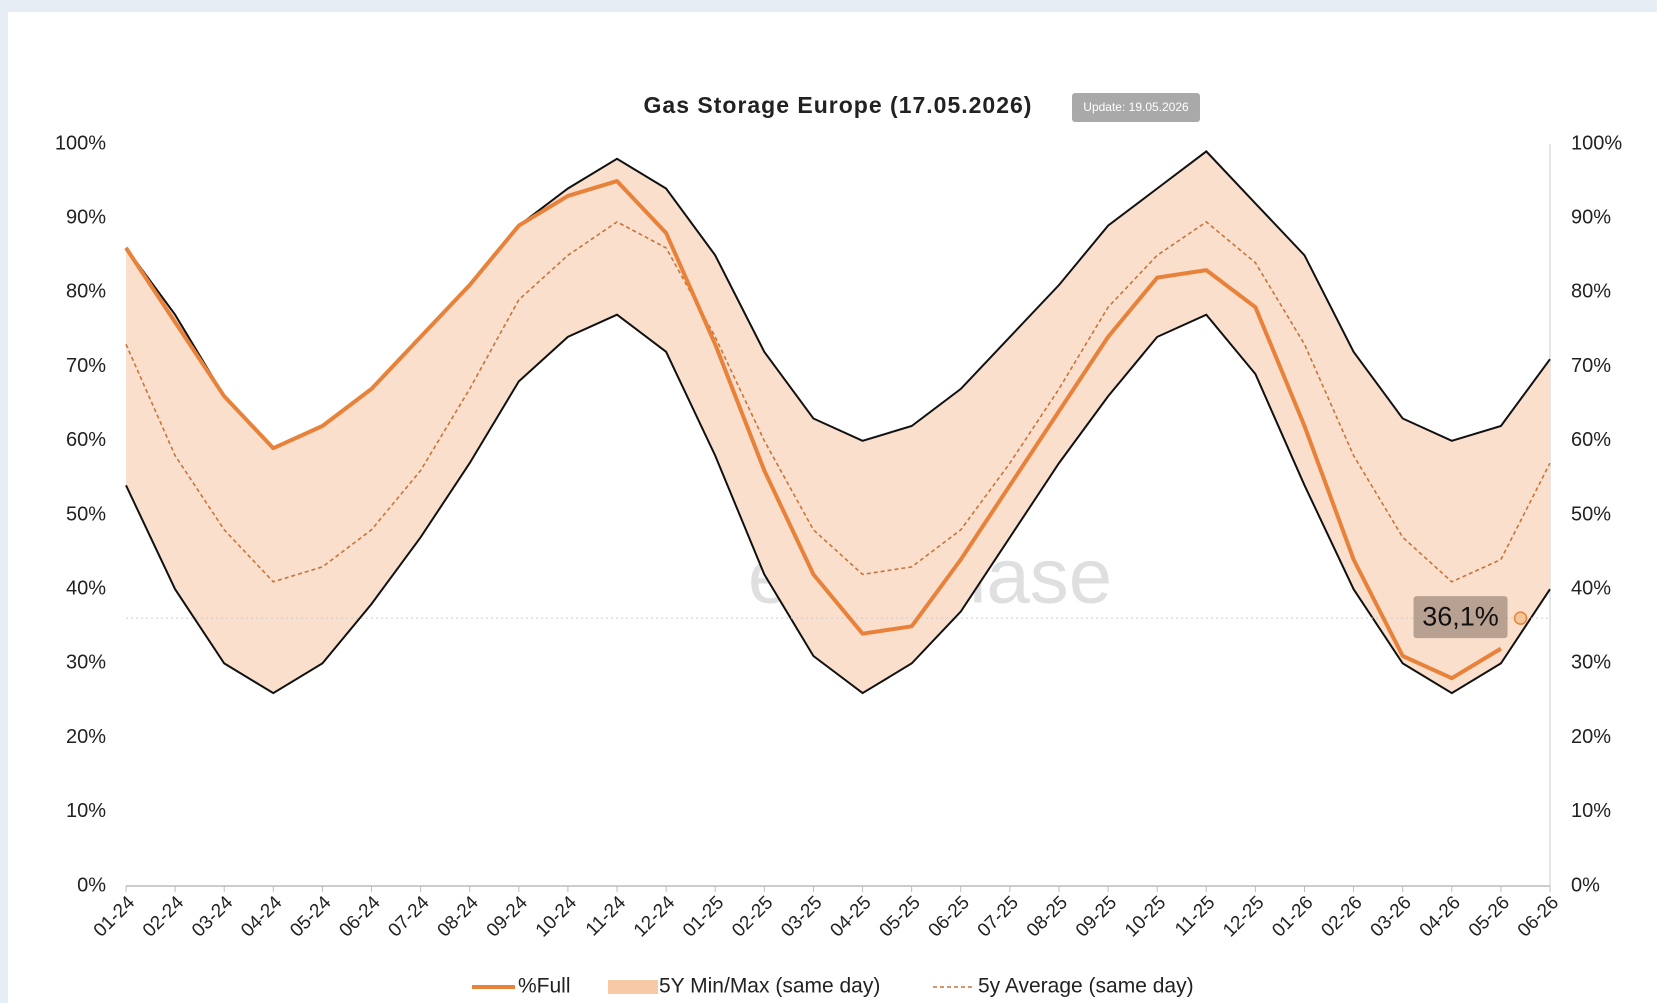  What do you see at coordinates (769, 986) in the screenshot?
I see `legend-label: 5Y Min/Max (same day)` at bounding box center [769, 986].